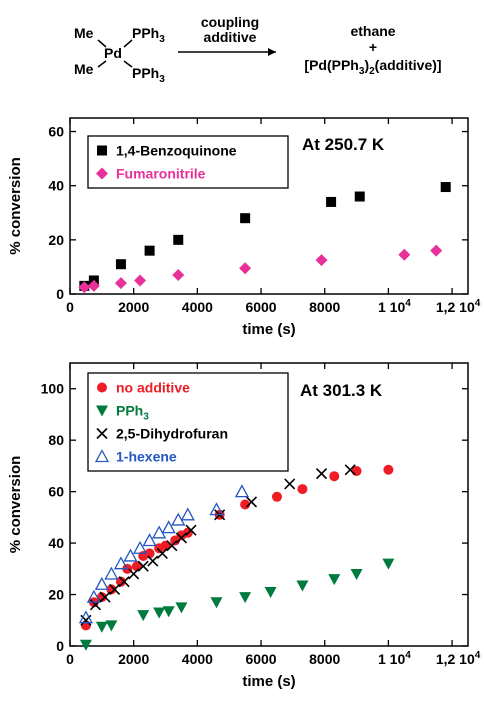 Image resolution: width=484 pixels, height=703 pixels. Describe the element at coordinates (272, 52) in the screenshot. I see `scheme-arrowhead` at that location.